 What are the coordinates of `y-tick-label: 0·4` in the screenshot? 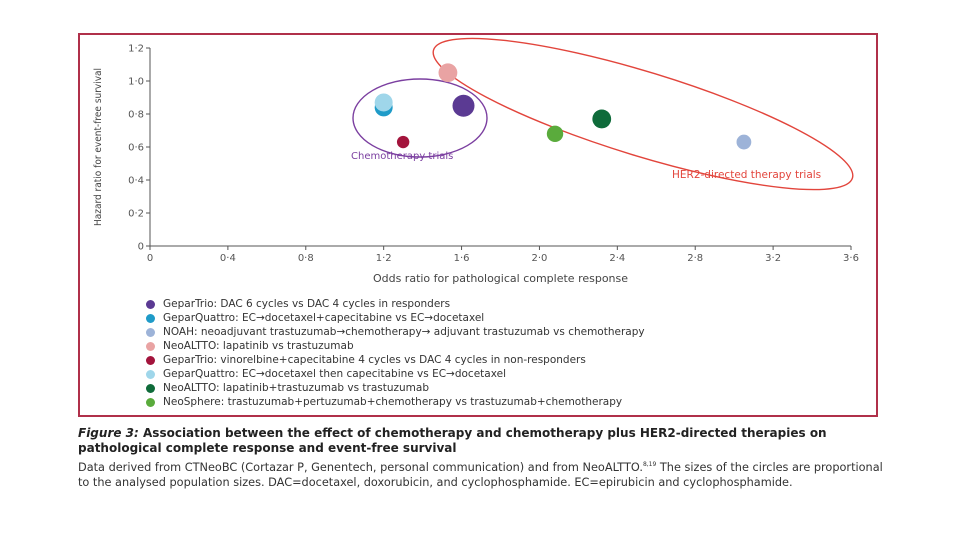 It's located at (136, 181).